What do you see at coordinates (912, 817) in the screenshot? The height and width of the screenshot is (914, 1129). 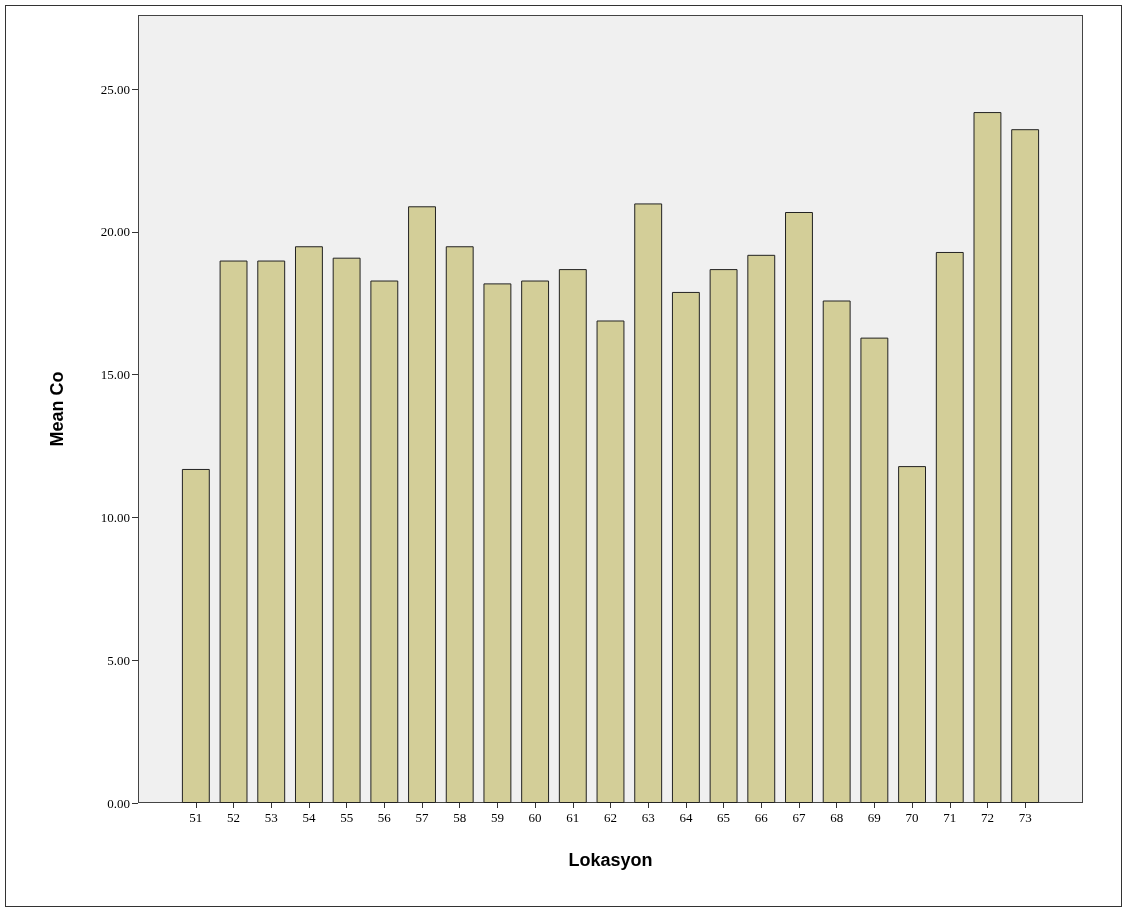 I see `x-tick-label: 70` at bounding box center [912, 817].